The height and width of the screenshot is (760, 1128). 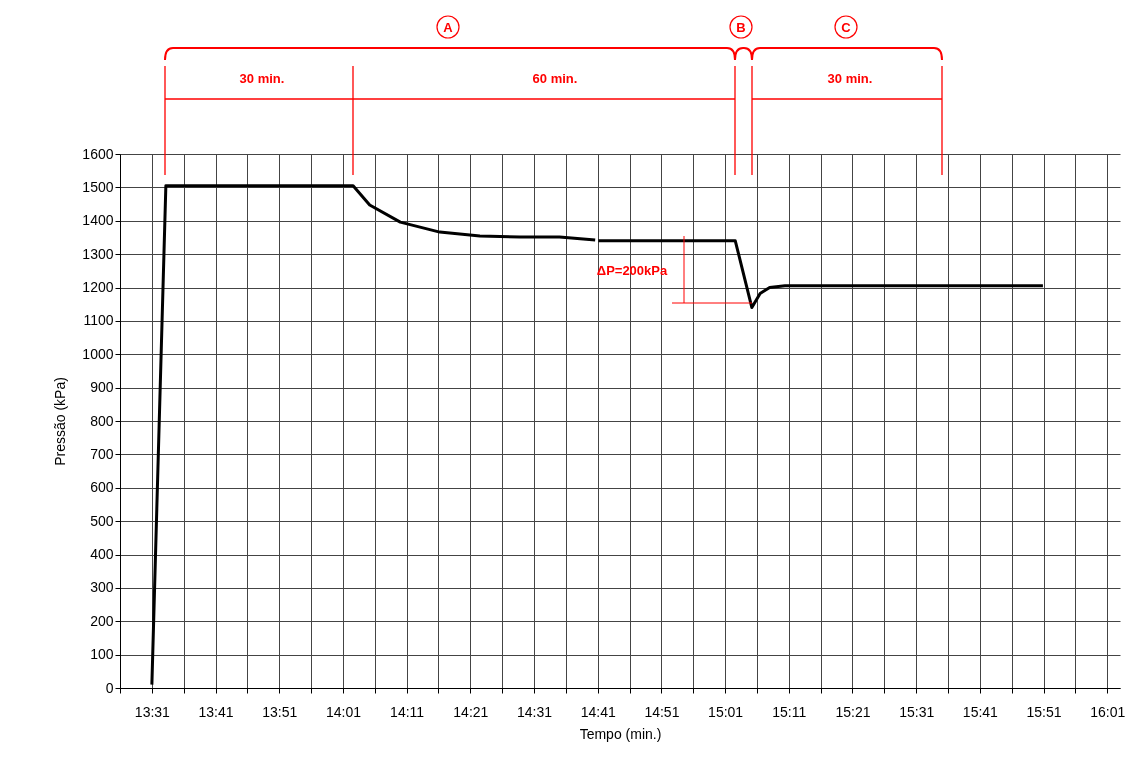 I want to click on x-tick-label: 15:51, so click(x=1044, y=711).